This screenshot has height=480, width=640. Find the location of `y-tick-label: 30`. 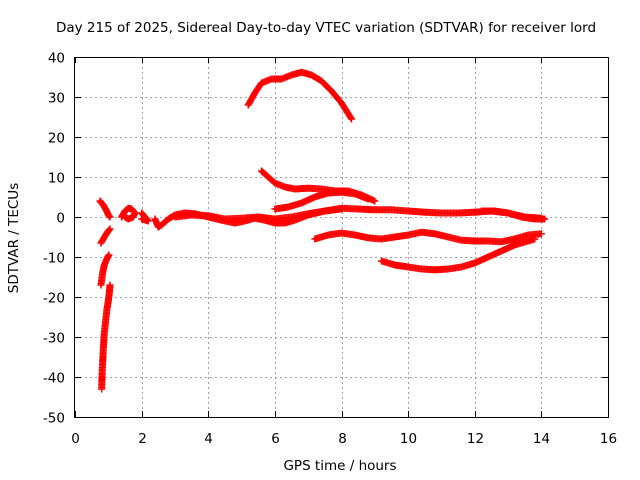

y-tick-label: 30 is located at coordinates (56, 99).